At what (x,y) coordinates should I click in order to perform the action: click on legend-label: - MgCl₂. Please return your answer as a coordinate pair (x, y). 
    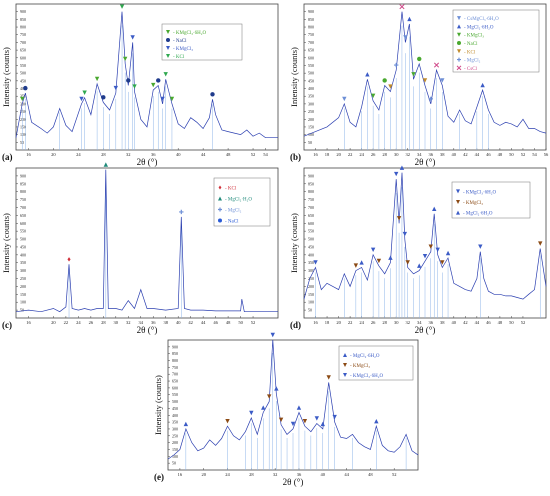
    Looking at the image, I should click on (472, 61).